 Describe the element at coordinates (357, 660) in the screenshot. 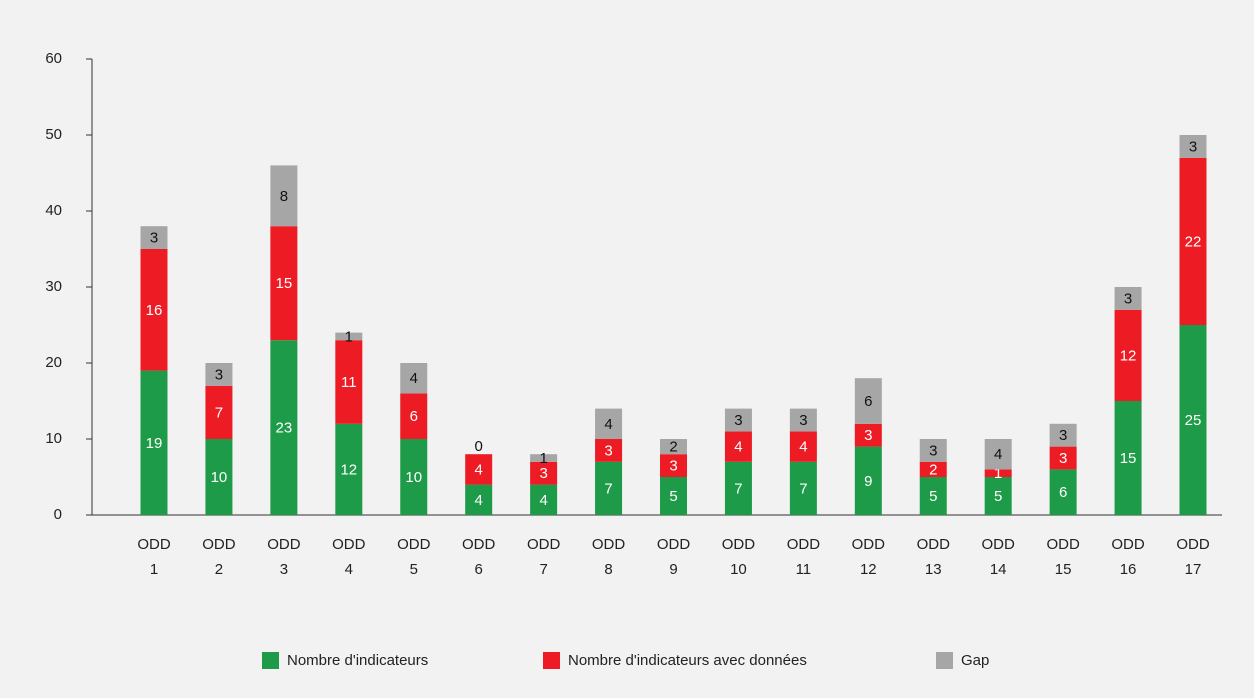

I see `legend-label: Nombre d'indicateurs` at that location.